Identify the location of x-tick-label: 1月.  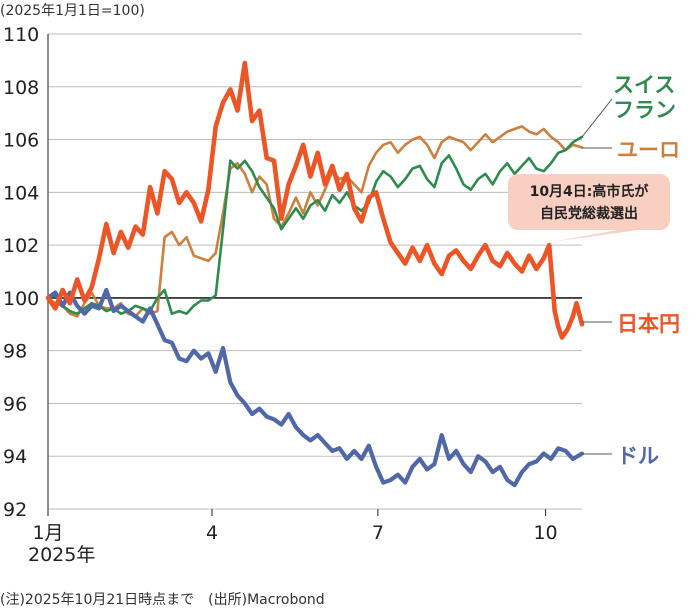
(47, 533).